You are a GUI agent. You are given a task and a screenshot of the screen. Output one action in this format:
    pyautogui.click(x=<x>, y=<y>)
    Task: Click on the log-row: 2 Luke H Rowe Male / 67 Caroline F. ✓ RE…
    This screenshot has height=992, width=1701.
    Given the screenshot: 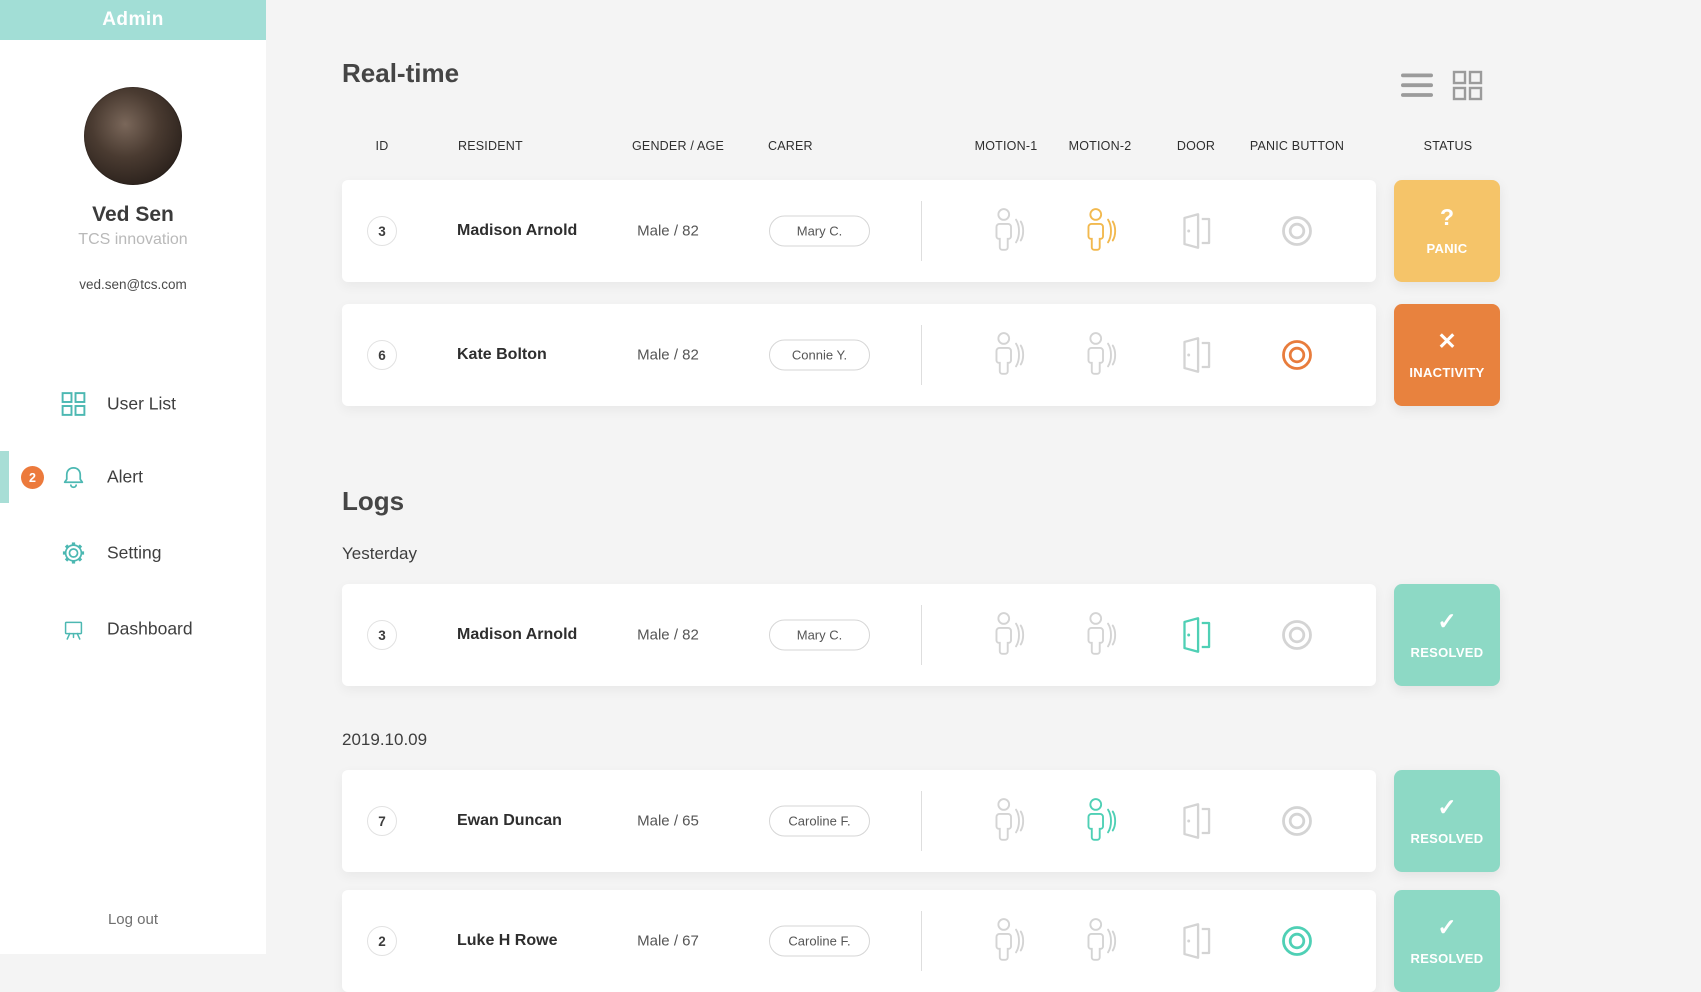 What is the action you would take?
    pyautogui.click(x=921, y=941)
    